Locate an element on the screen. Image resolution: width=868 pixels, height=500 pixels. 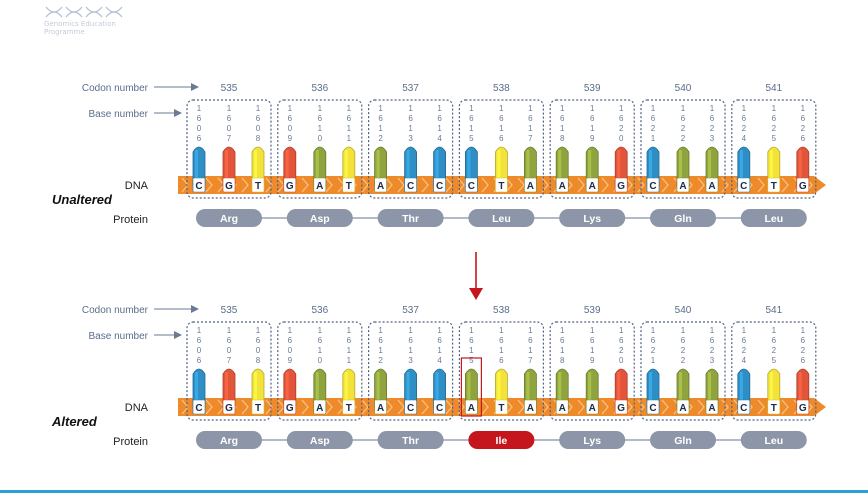
dna-backbone-arrow-icon is located at coordinates (820, 185).